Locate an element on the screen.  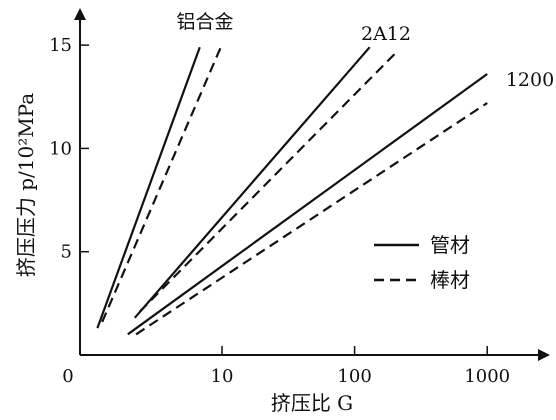
x-tick-label: 0 is located at coordinates (67, 376).